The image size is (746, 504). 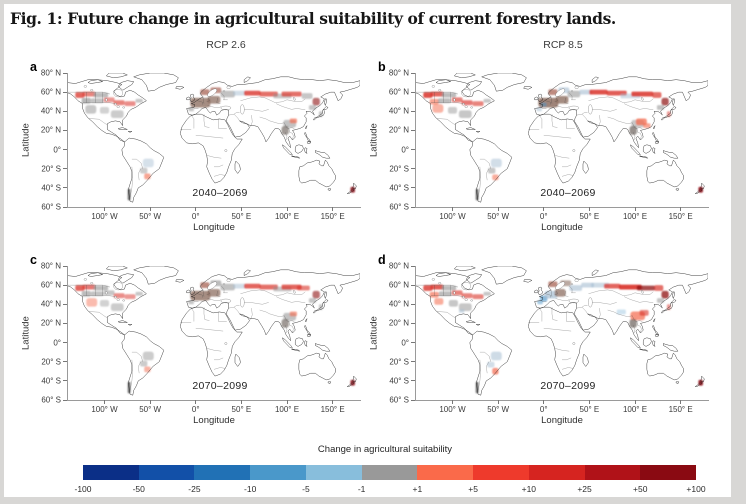 What do you see at coordinates (194, 489) in the screenshot?
I see `colorbar-tick-label: -25` at bounding box center [194, 489].